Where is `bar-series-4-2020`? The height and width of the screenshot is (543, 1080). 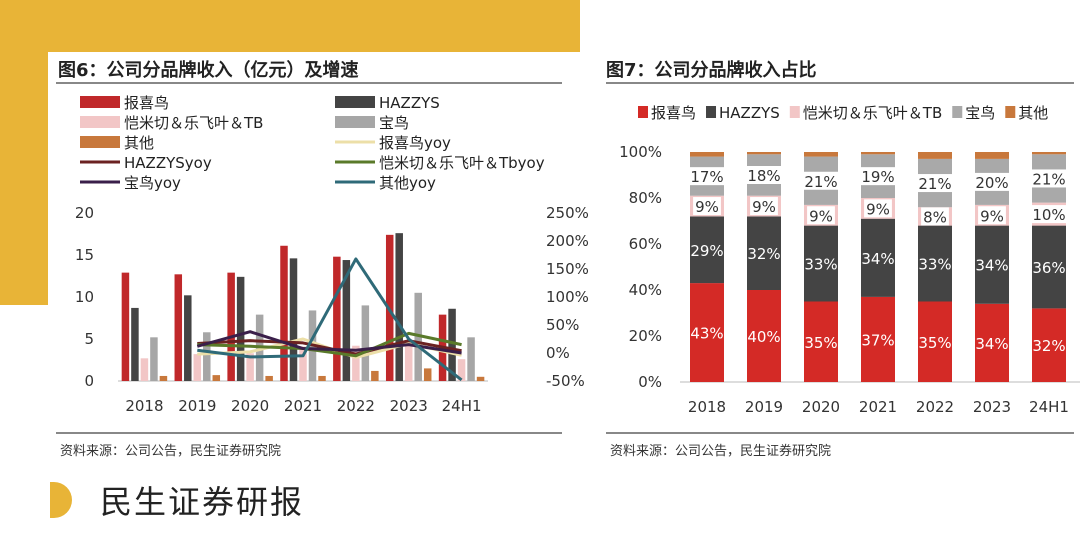 bar-series-4-2020 is located at coordinates (269, 378).